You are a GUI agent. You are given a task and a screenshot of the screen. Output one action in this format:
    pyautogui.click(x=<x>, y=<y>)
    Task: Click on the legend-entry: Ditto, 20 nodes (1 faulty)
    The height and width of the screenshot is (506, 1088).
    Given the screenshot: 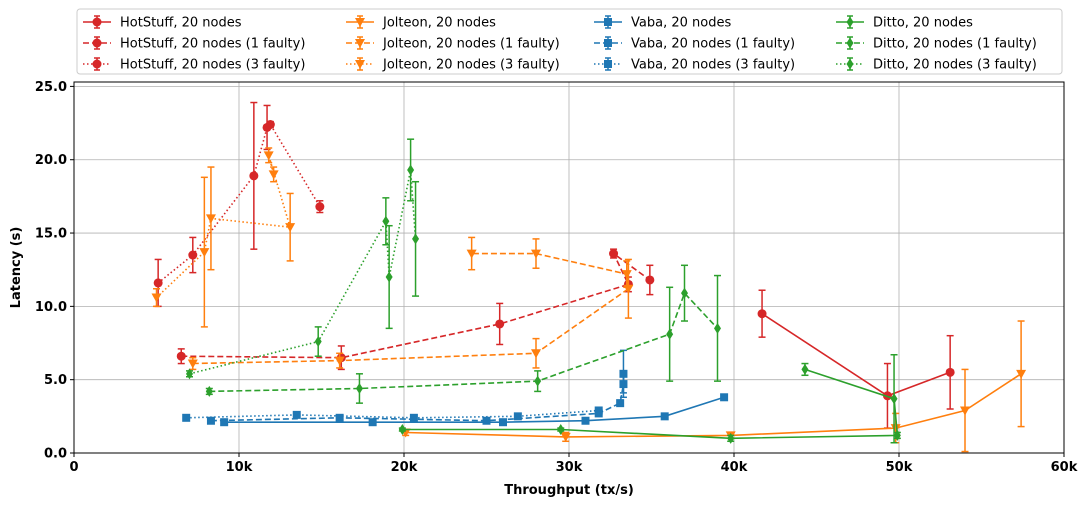 What is the action you would take?
    pyautogui.click(x=936, y=44)
    